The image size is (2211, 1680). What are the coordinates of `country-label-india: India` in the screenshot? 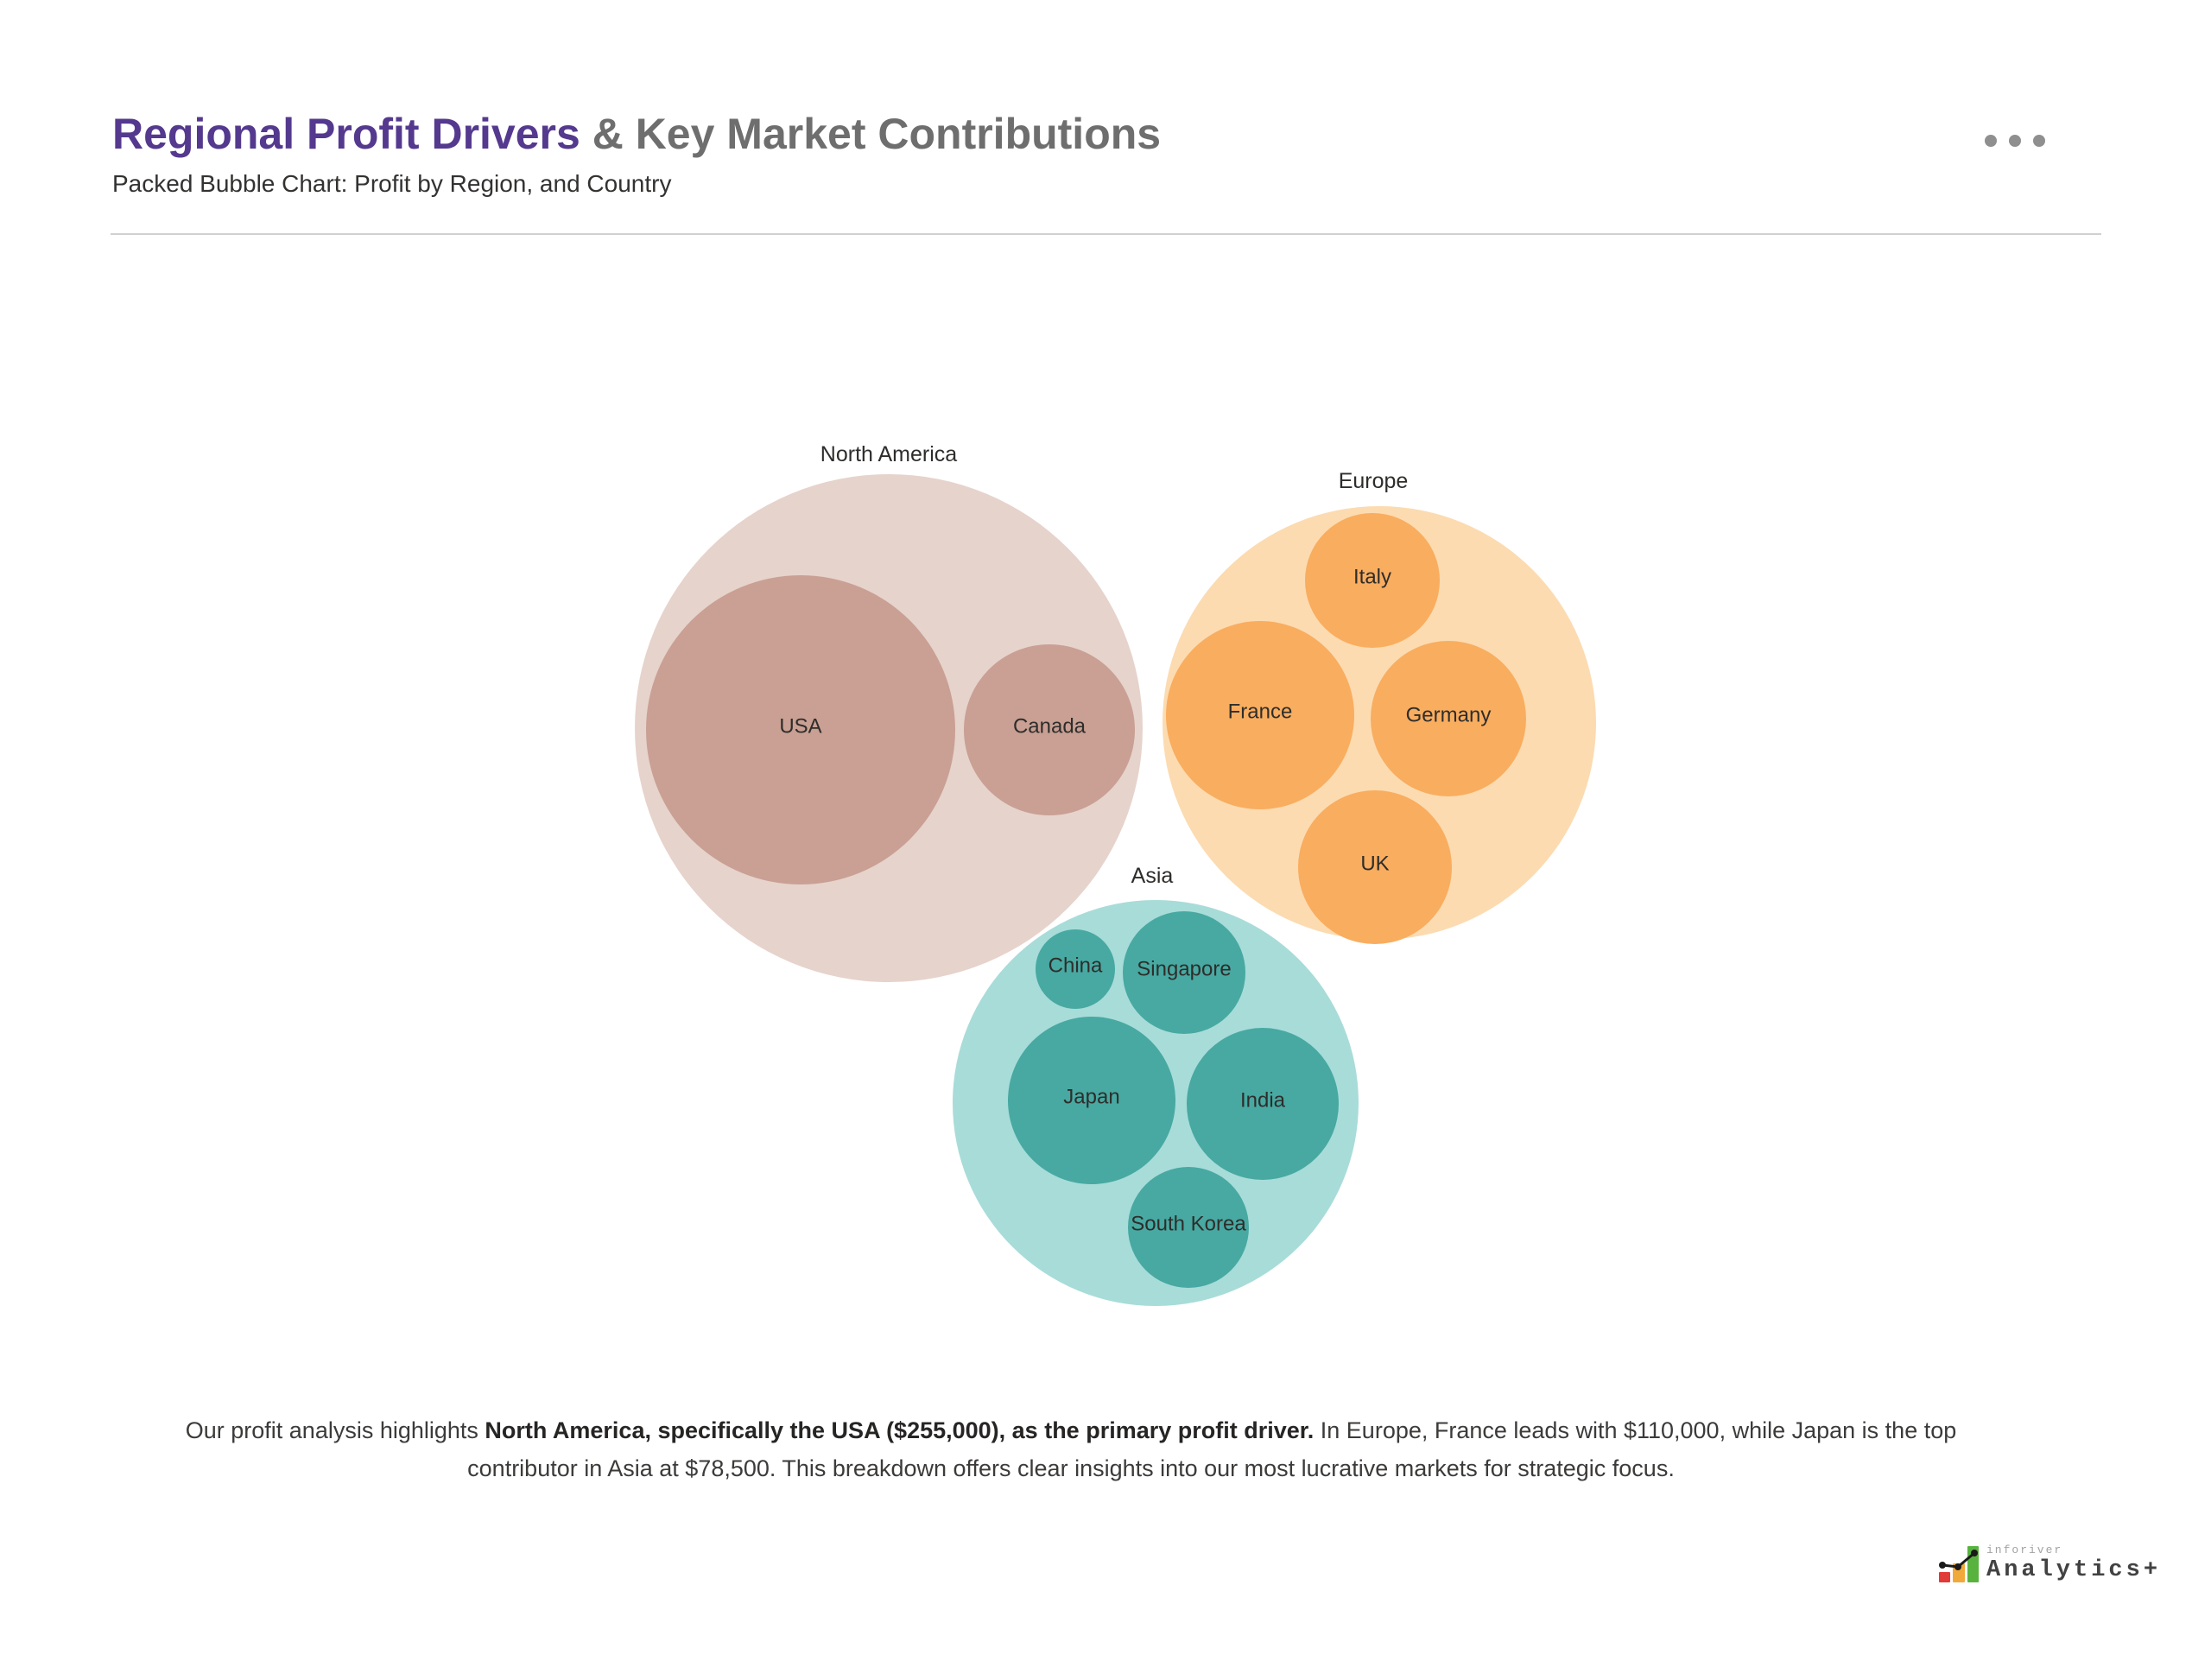 It's located at (1263, 1101).